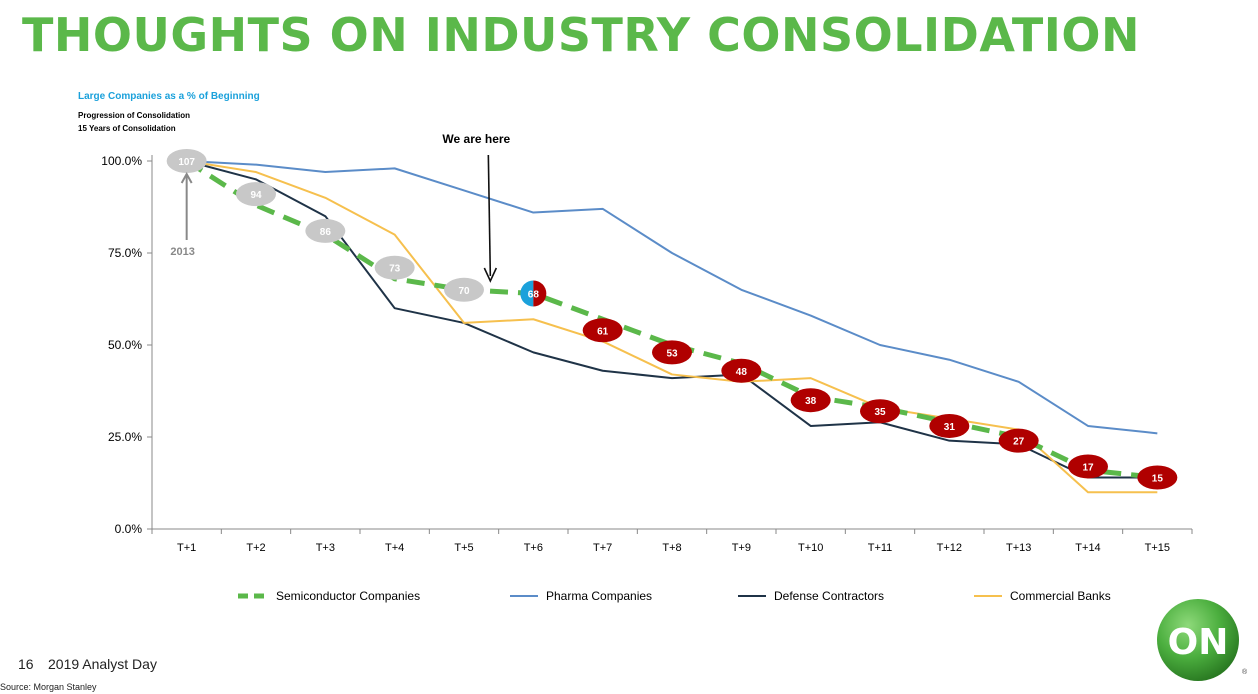  I want to click on x-tick-label: T+9, so click(741, 548).